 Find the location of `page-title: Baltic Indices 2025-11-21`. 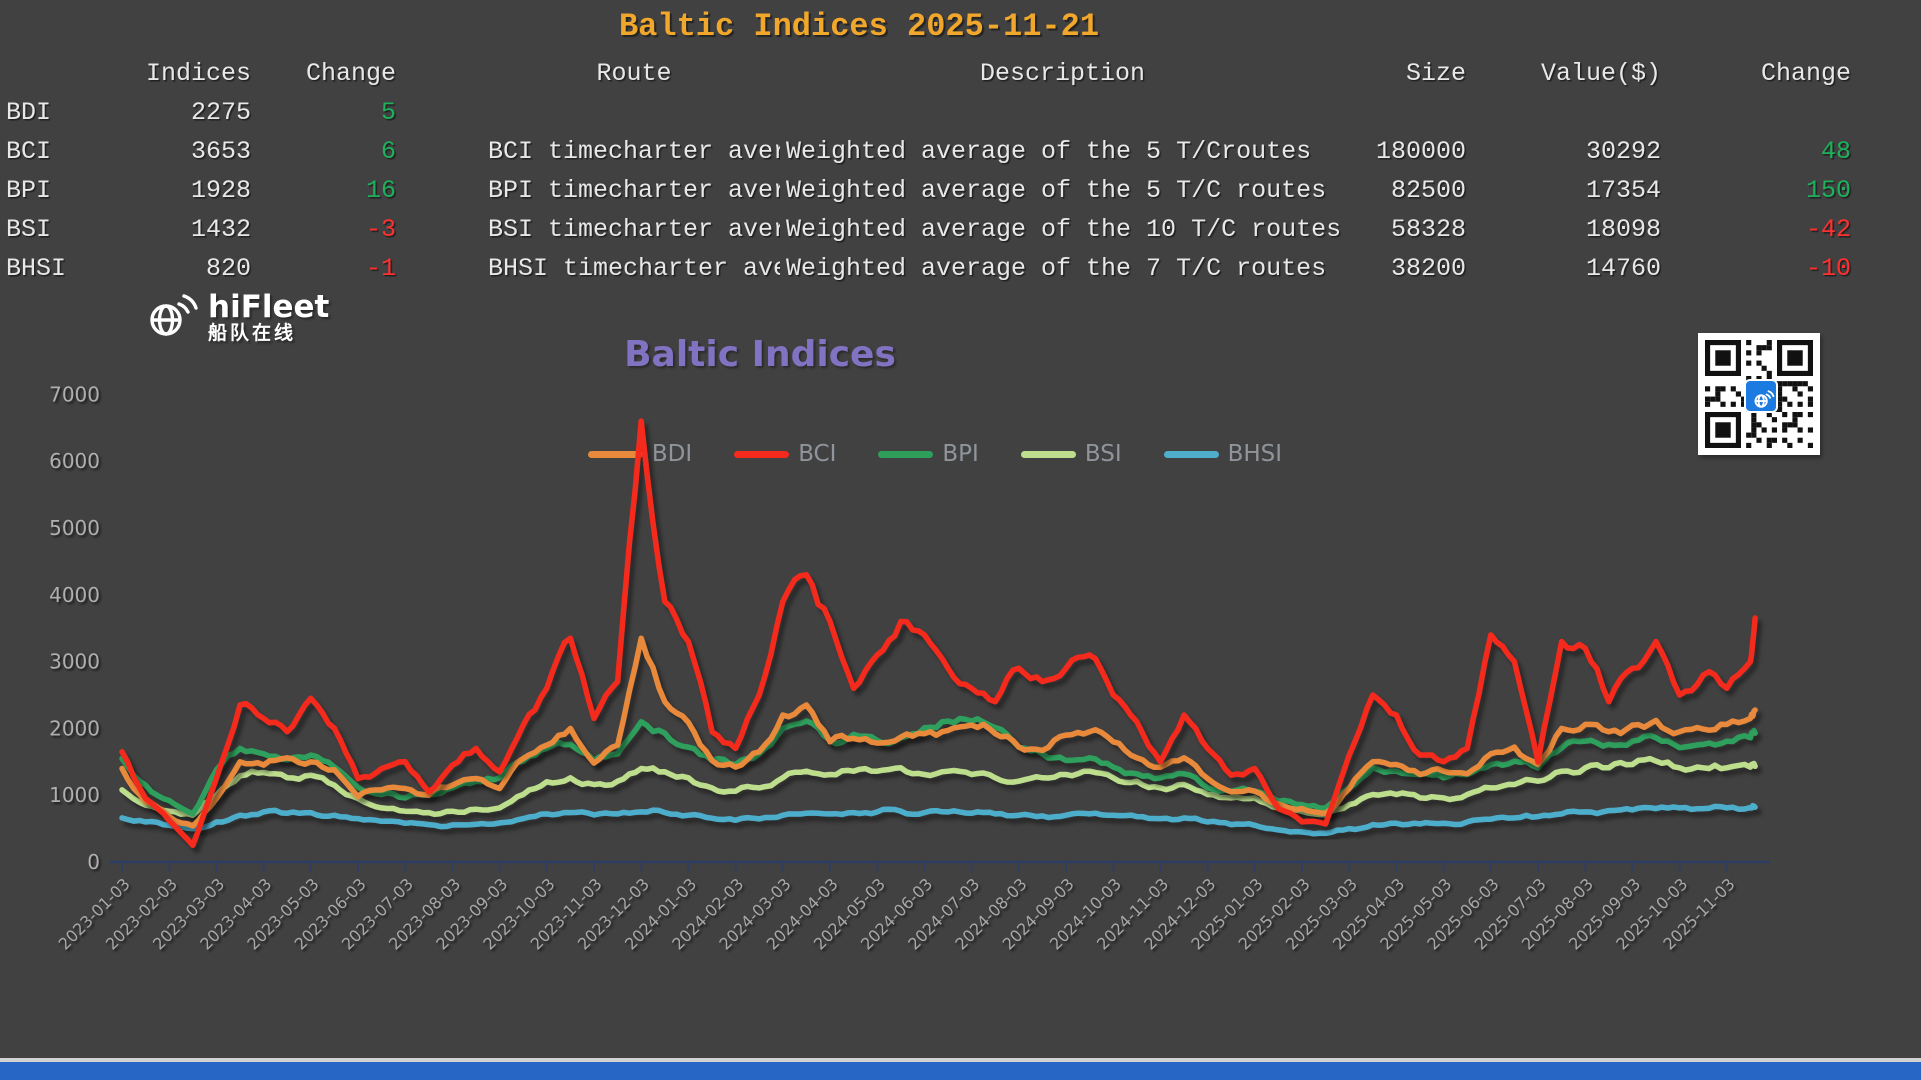

page-title: Baltic Indices 2025-11-21 is located at coordinates (859, 26).